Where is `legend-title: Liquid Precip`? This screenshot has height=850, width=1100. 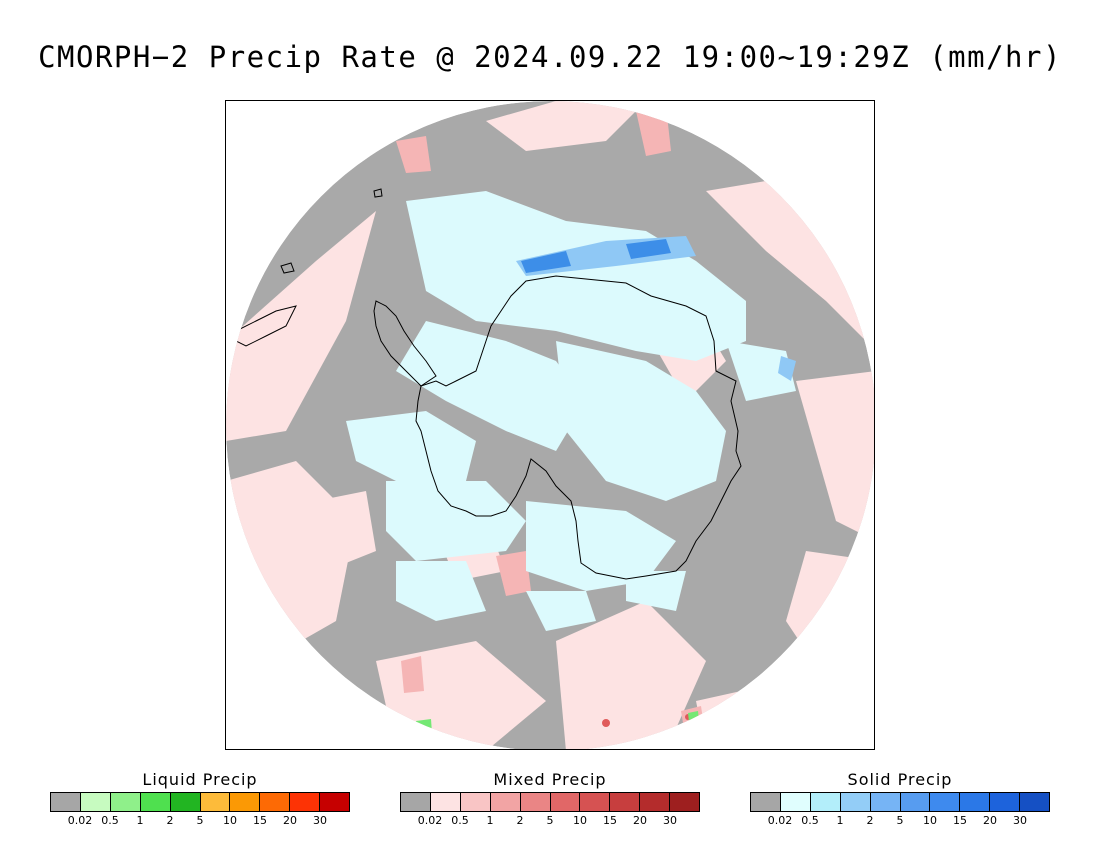
legend-title: Liquid Precip is located at coordinates (200, 779).